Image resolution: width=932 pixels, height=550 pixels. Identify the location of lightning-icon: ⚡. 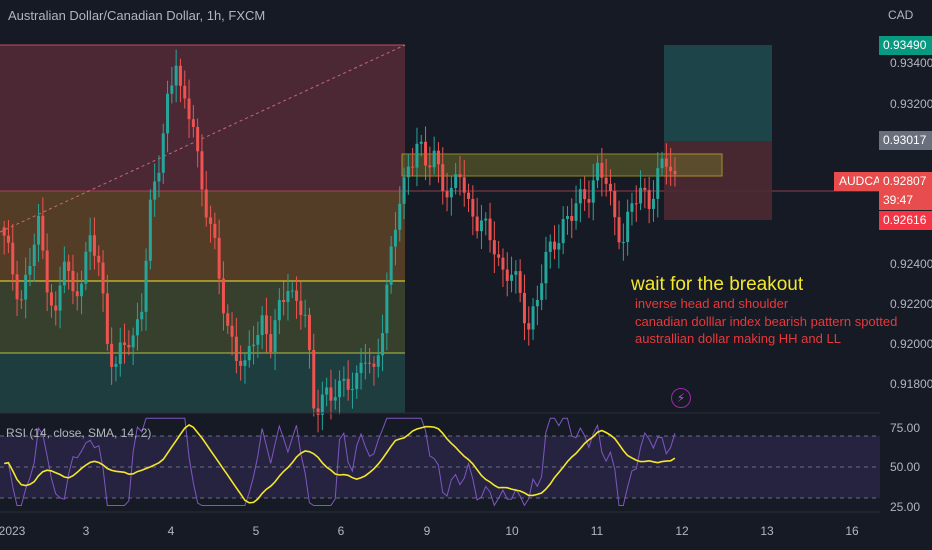
(681, 398).